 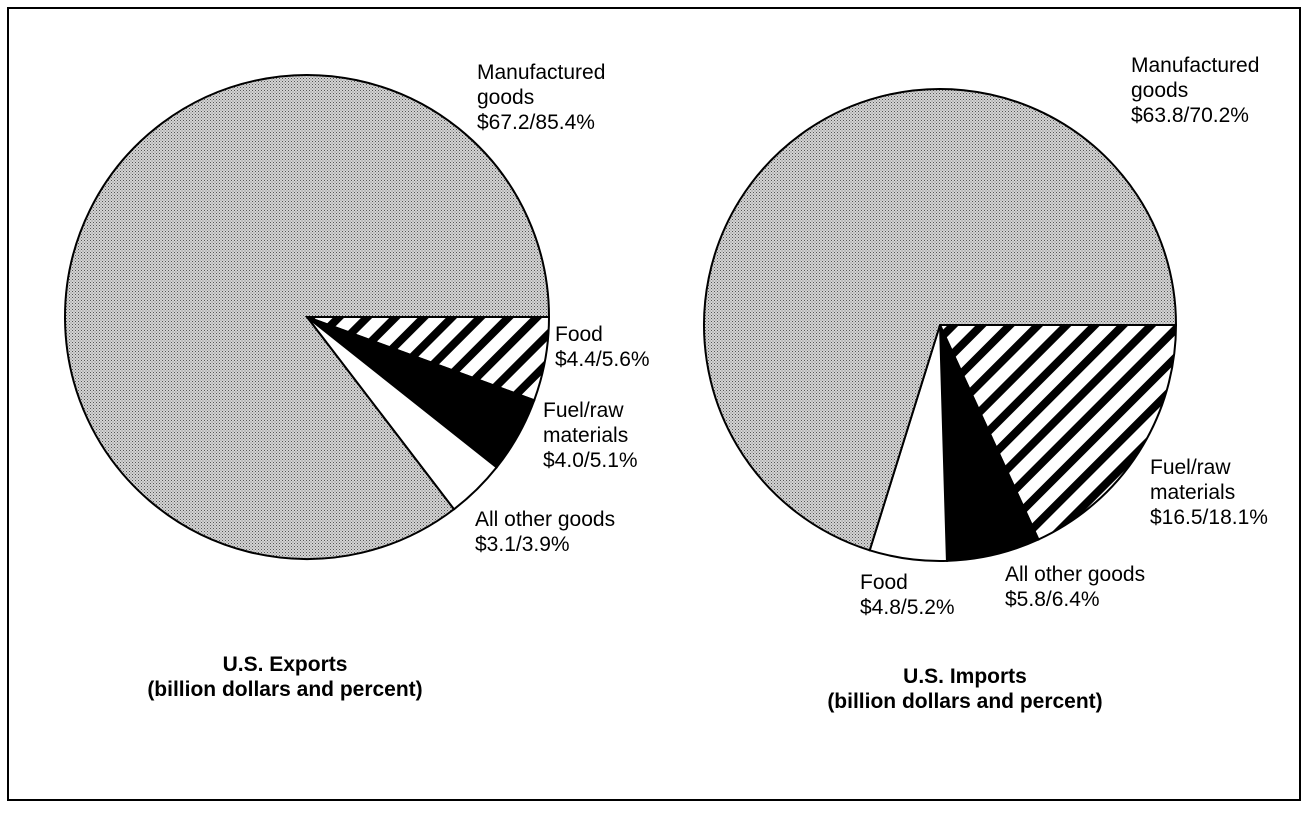 I want to click on slice-label: Fuel/raw materials $16.5/18.1%, so click(x=1225, y=492).